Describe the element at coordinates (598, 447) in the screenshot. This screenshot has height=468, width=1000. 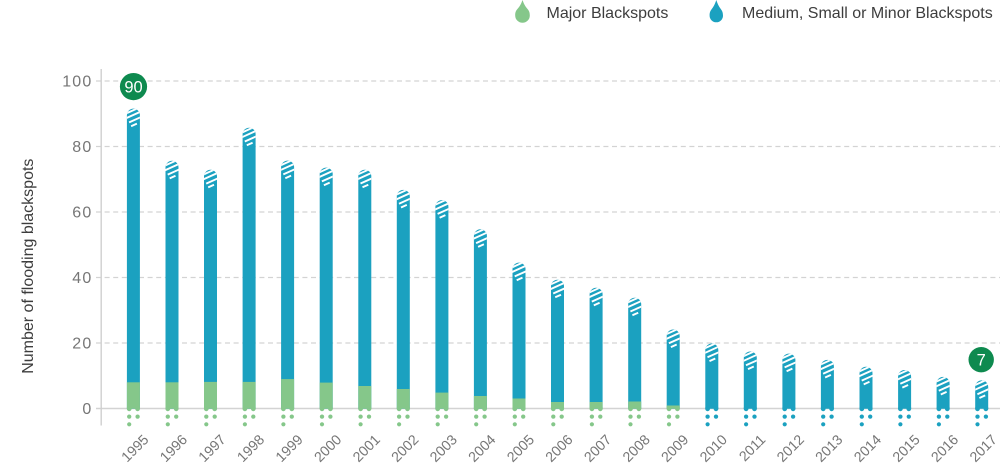
I see `svg-text: 2007` at that location.